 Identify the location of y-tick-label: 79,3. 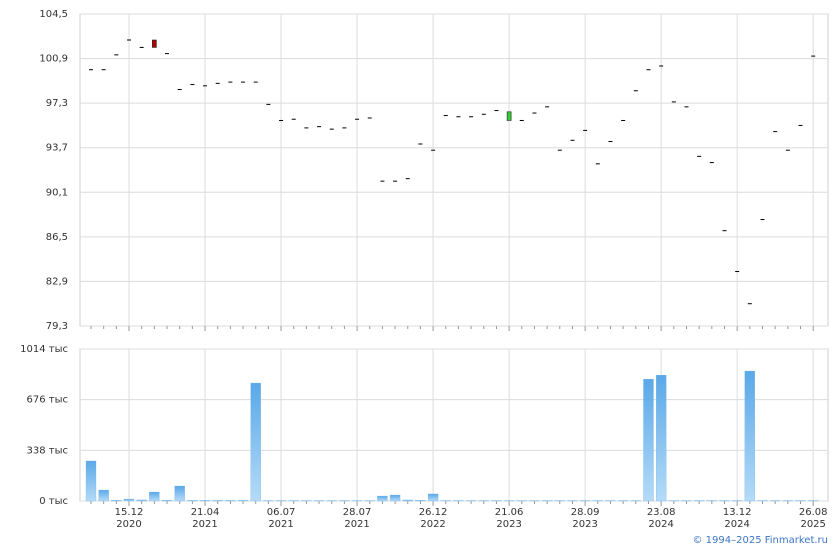
(57, 326).